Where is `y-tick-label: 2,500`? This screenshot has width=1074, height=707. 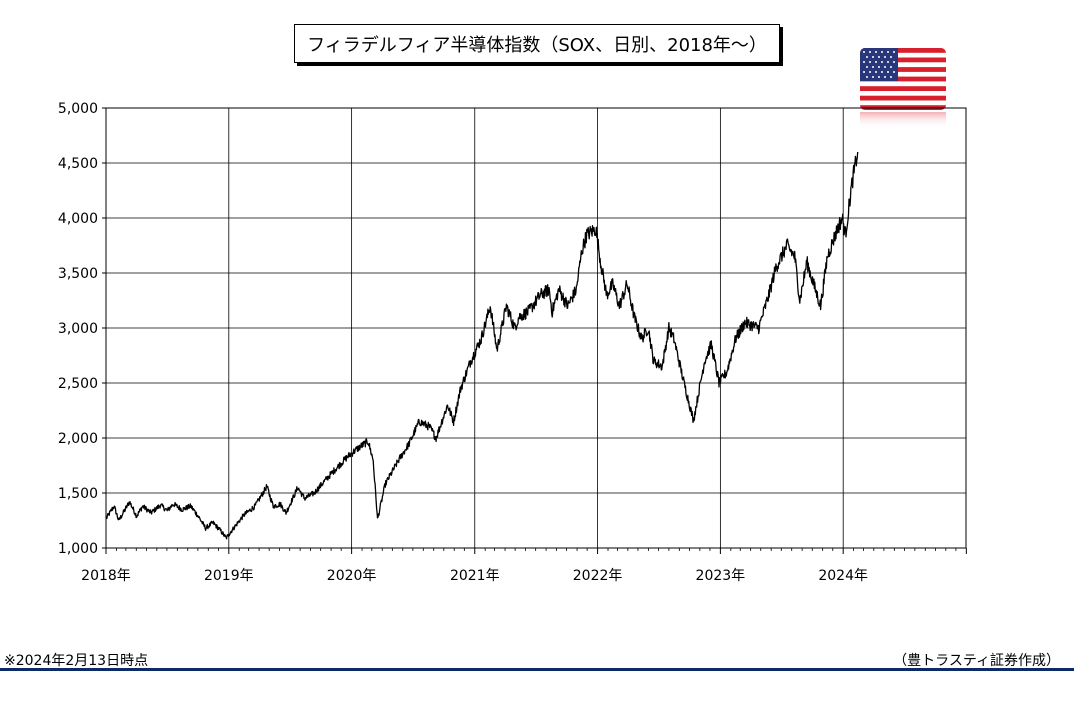 y-tick-label: 2,500 is located at coordinates (78, 384).